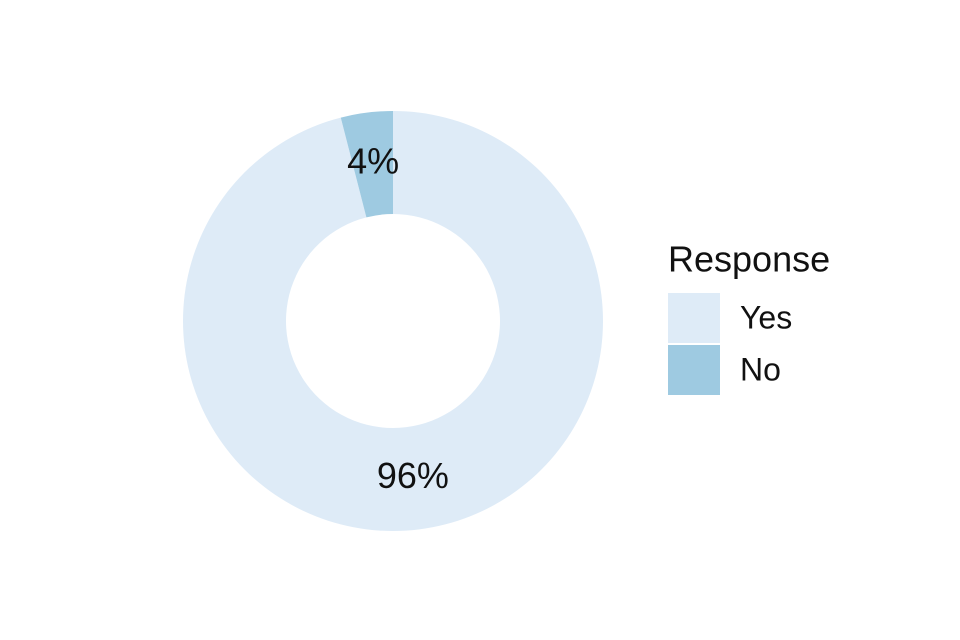 This screenshot has height=640, width=960. I want to click on legend-label: No, so click(760, 369).